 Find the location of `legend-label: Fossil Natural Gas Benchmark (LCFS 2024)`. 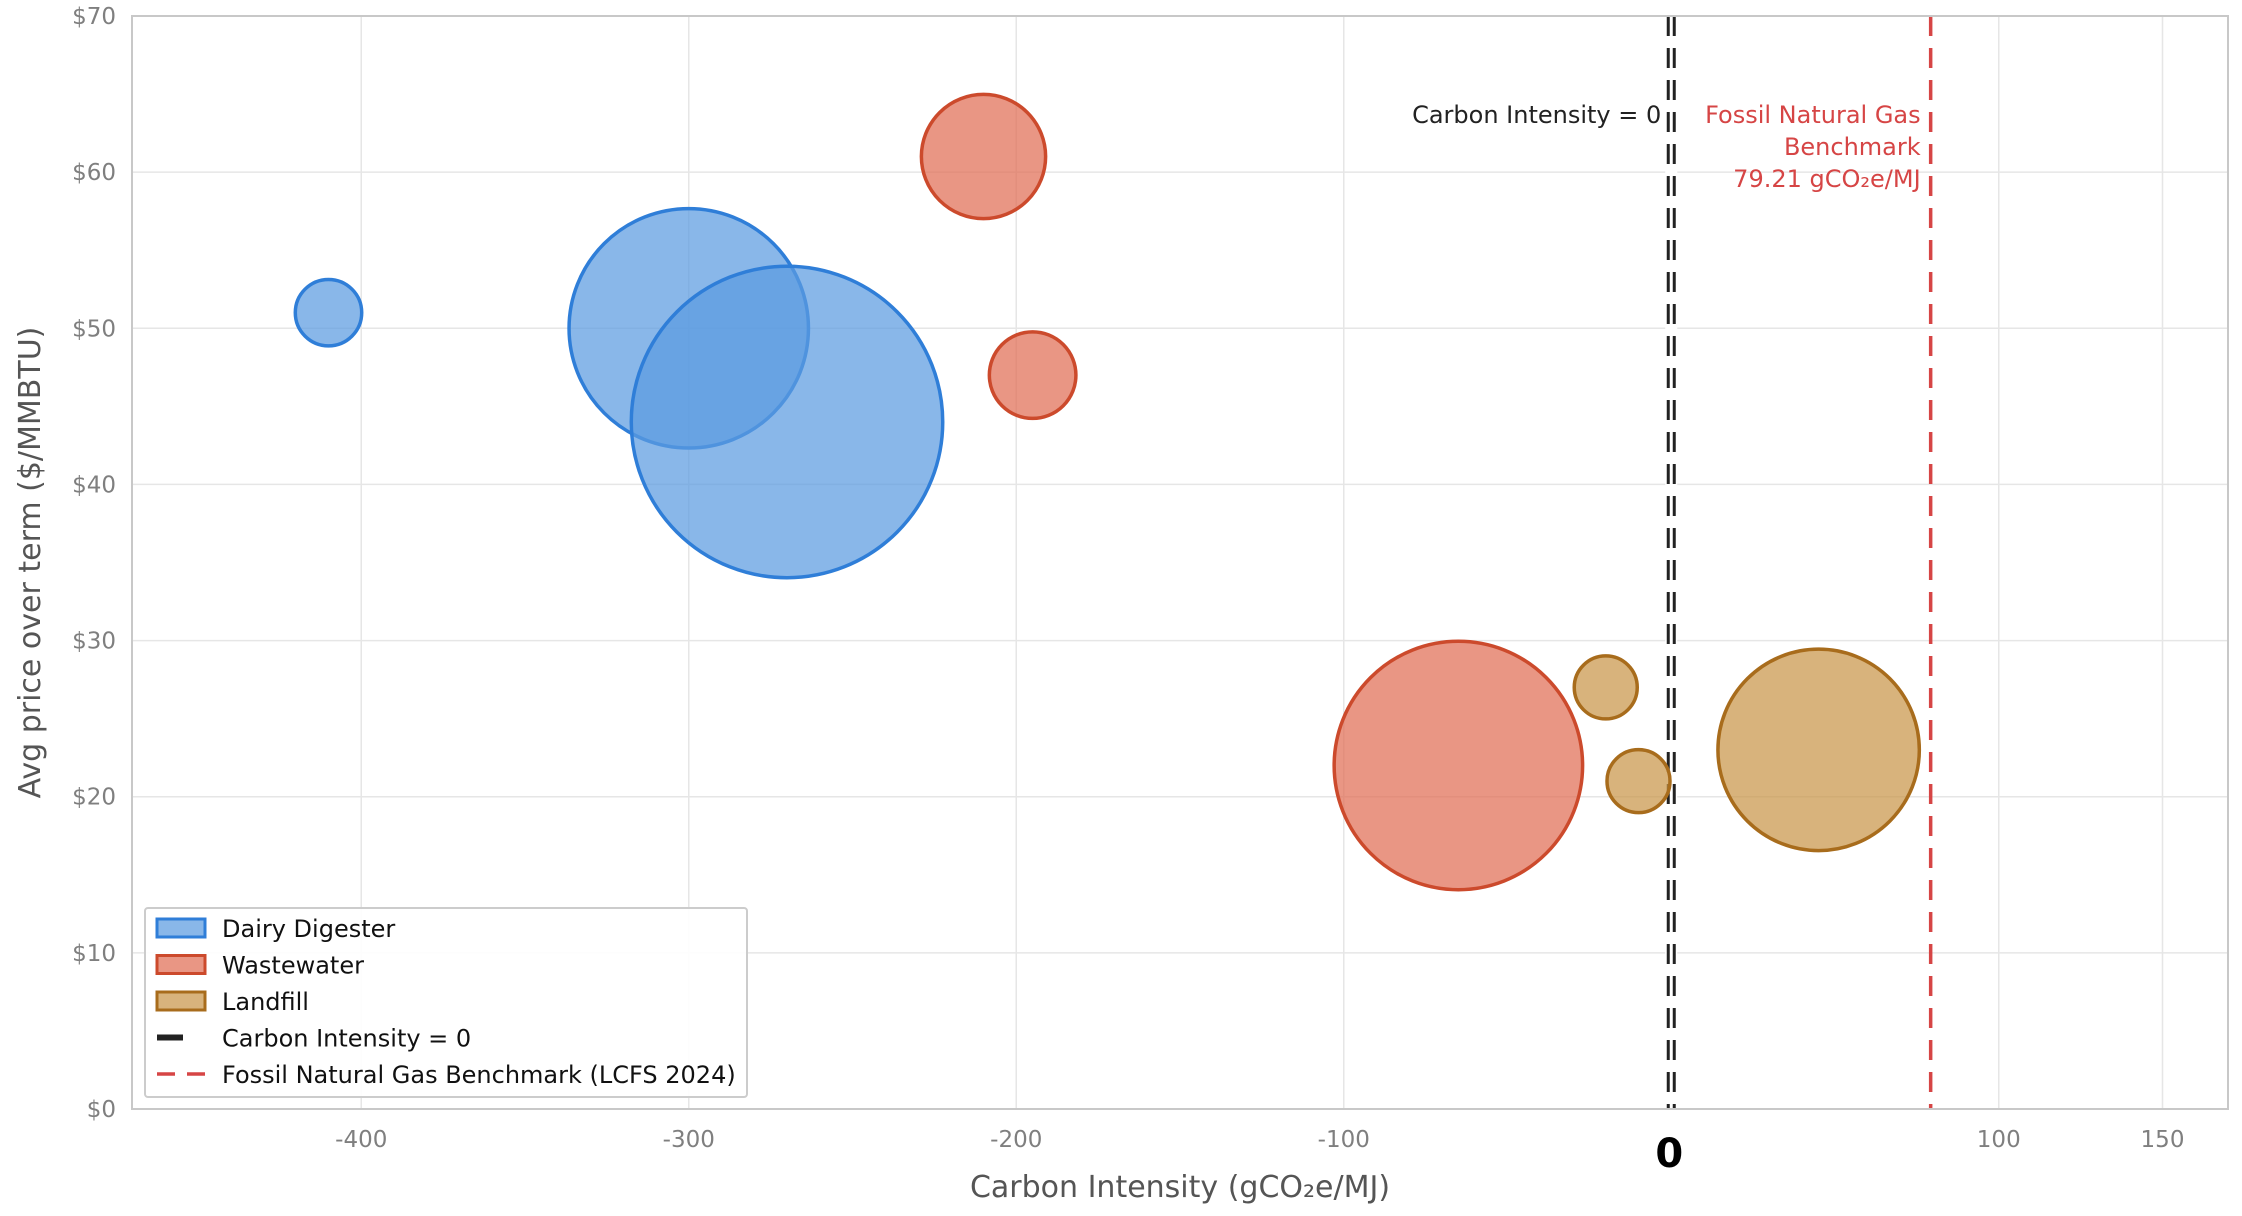

legend-label: Fossil Natural Gas Benchmark (LCFS 2024) is located at coordinates (479, 1075).